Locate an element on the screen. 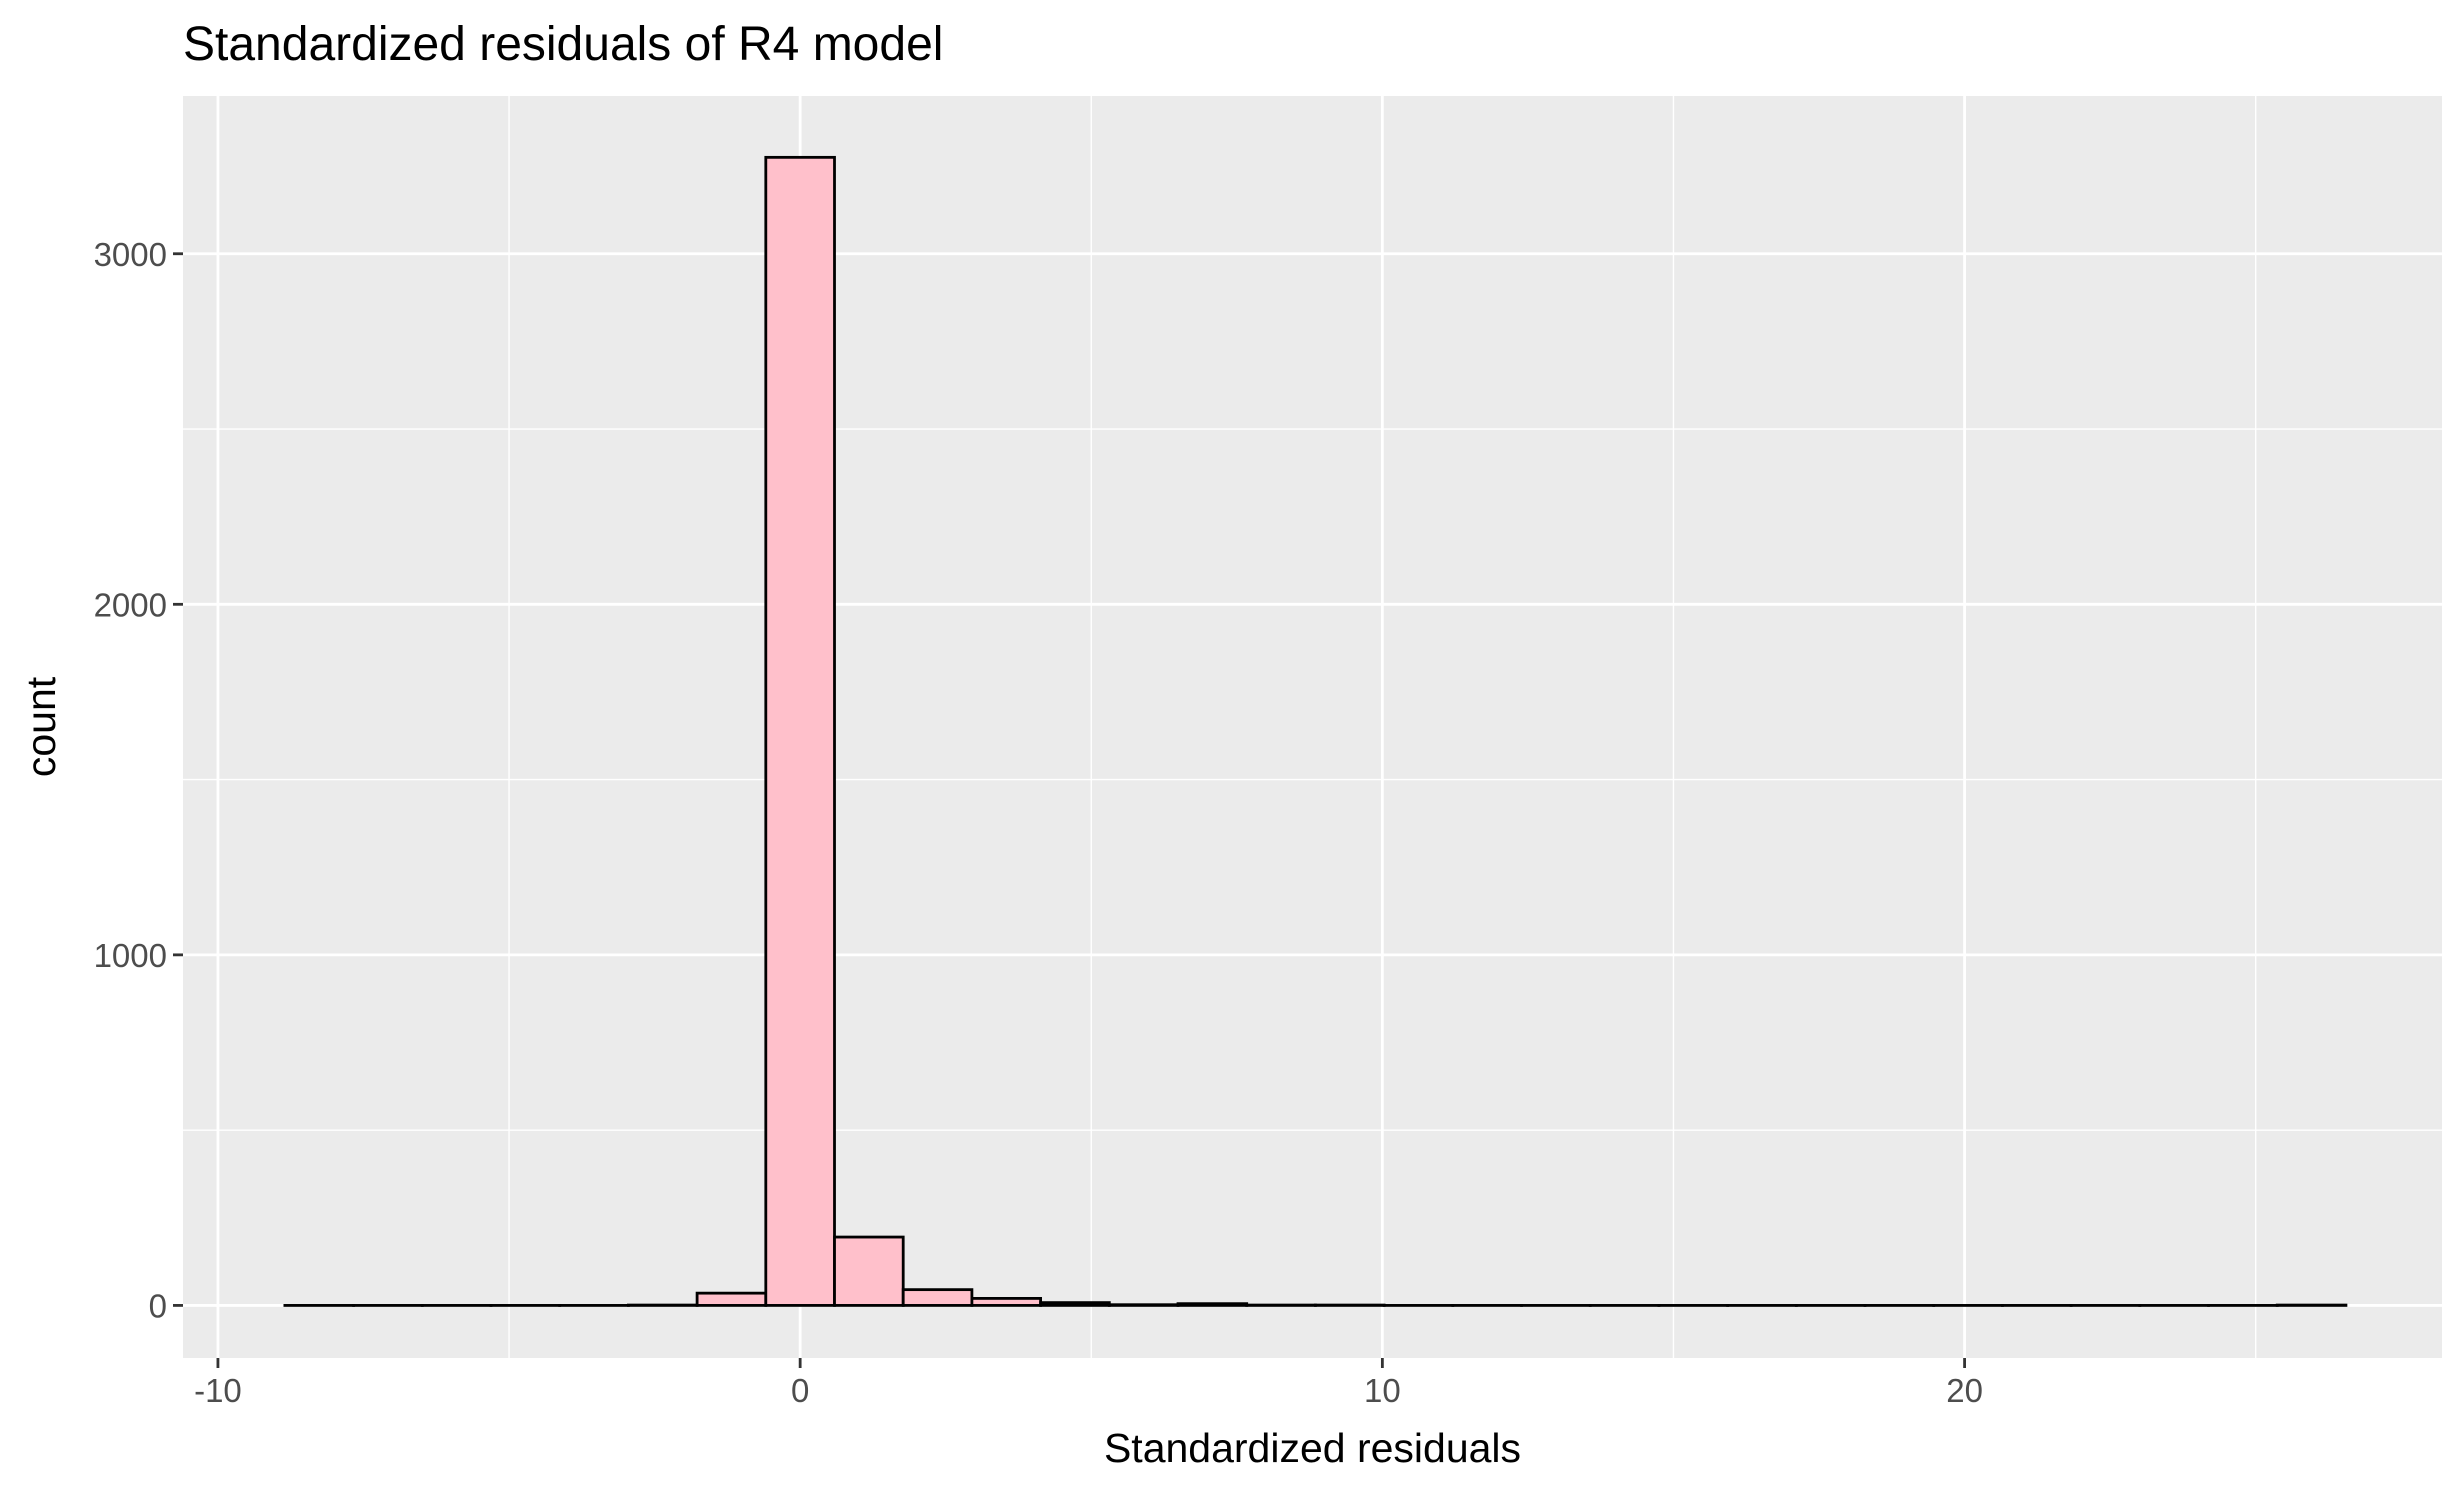 Image resolution: width=2459 pixels, height=1493 pixels. x-tick-label: 10 is located at coordinates (1382, 1390).